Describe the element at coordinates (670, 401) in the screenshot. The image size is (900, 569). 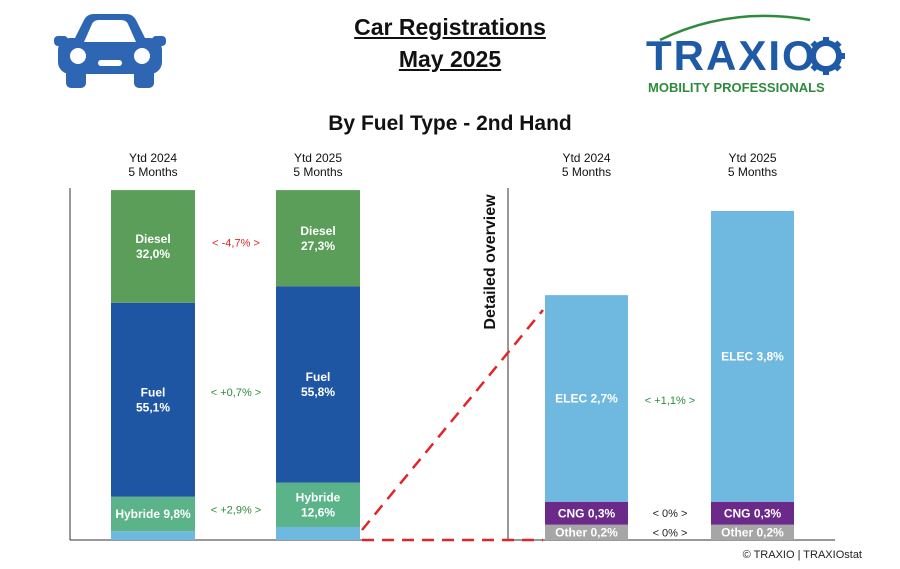
I see `delta-label: < +1,1% >` at that location.